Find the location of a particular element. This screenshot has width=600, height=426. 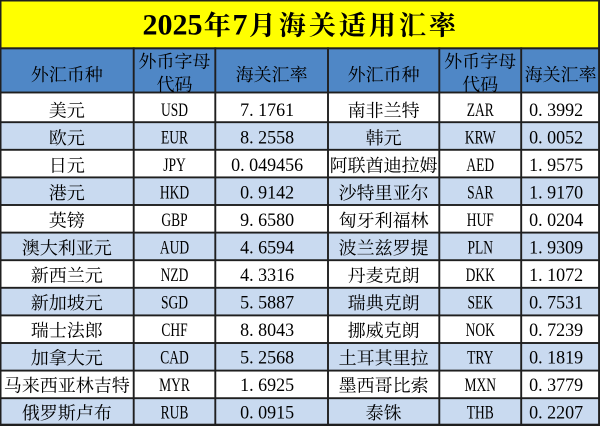

svg-text: 0. 3992 is located at coordinates (556, 110).